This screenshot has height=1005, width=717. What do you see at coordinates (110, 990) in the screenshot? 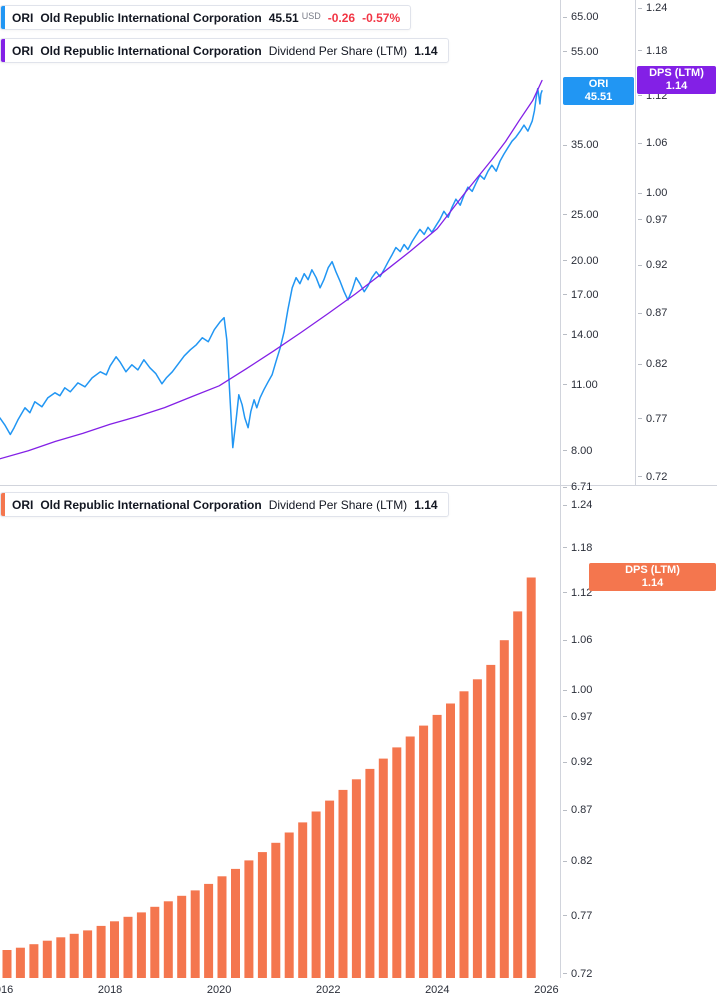
I see `time-axis-label: 2018` at bounding box center [110, 990].